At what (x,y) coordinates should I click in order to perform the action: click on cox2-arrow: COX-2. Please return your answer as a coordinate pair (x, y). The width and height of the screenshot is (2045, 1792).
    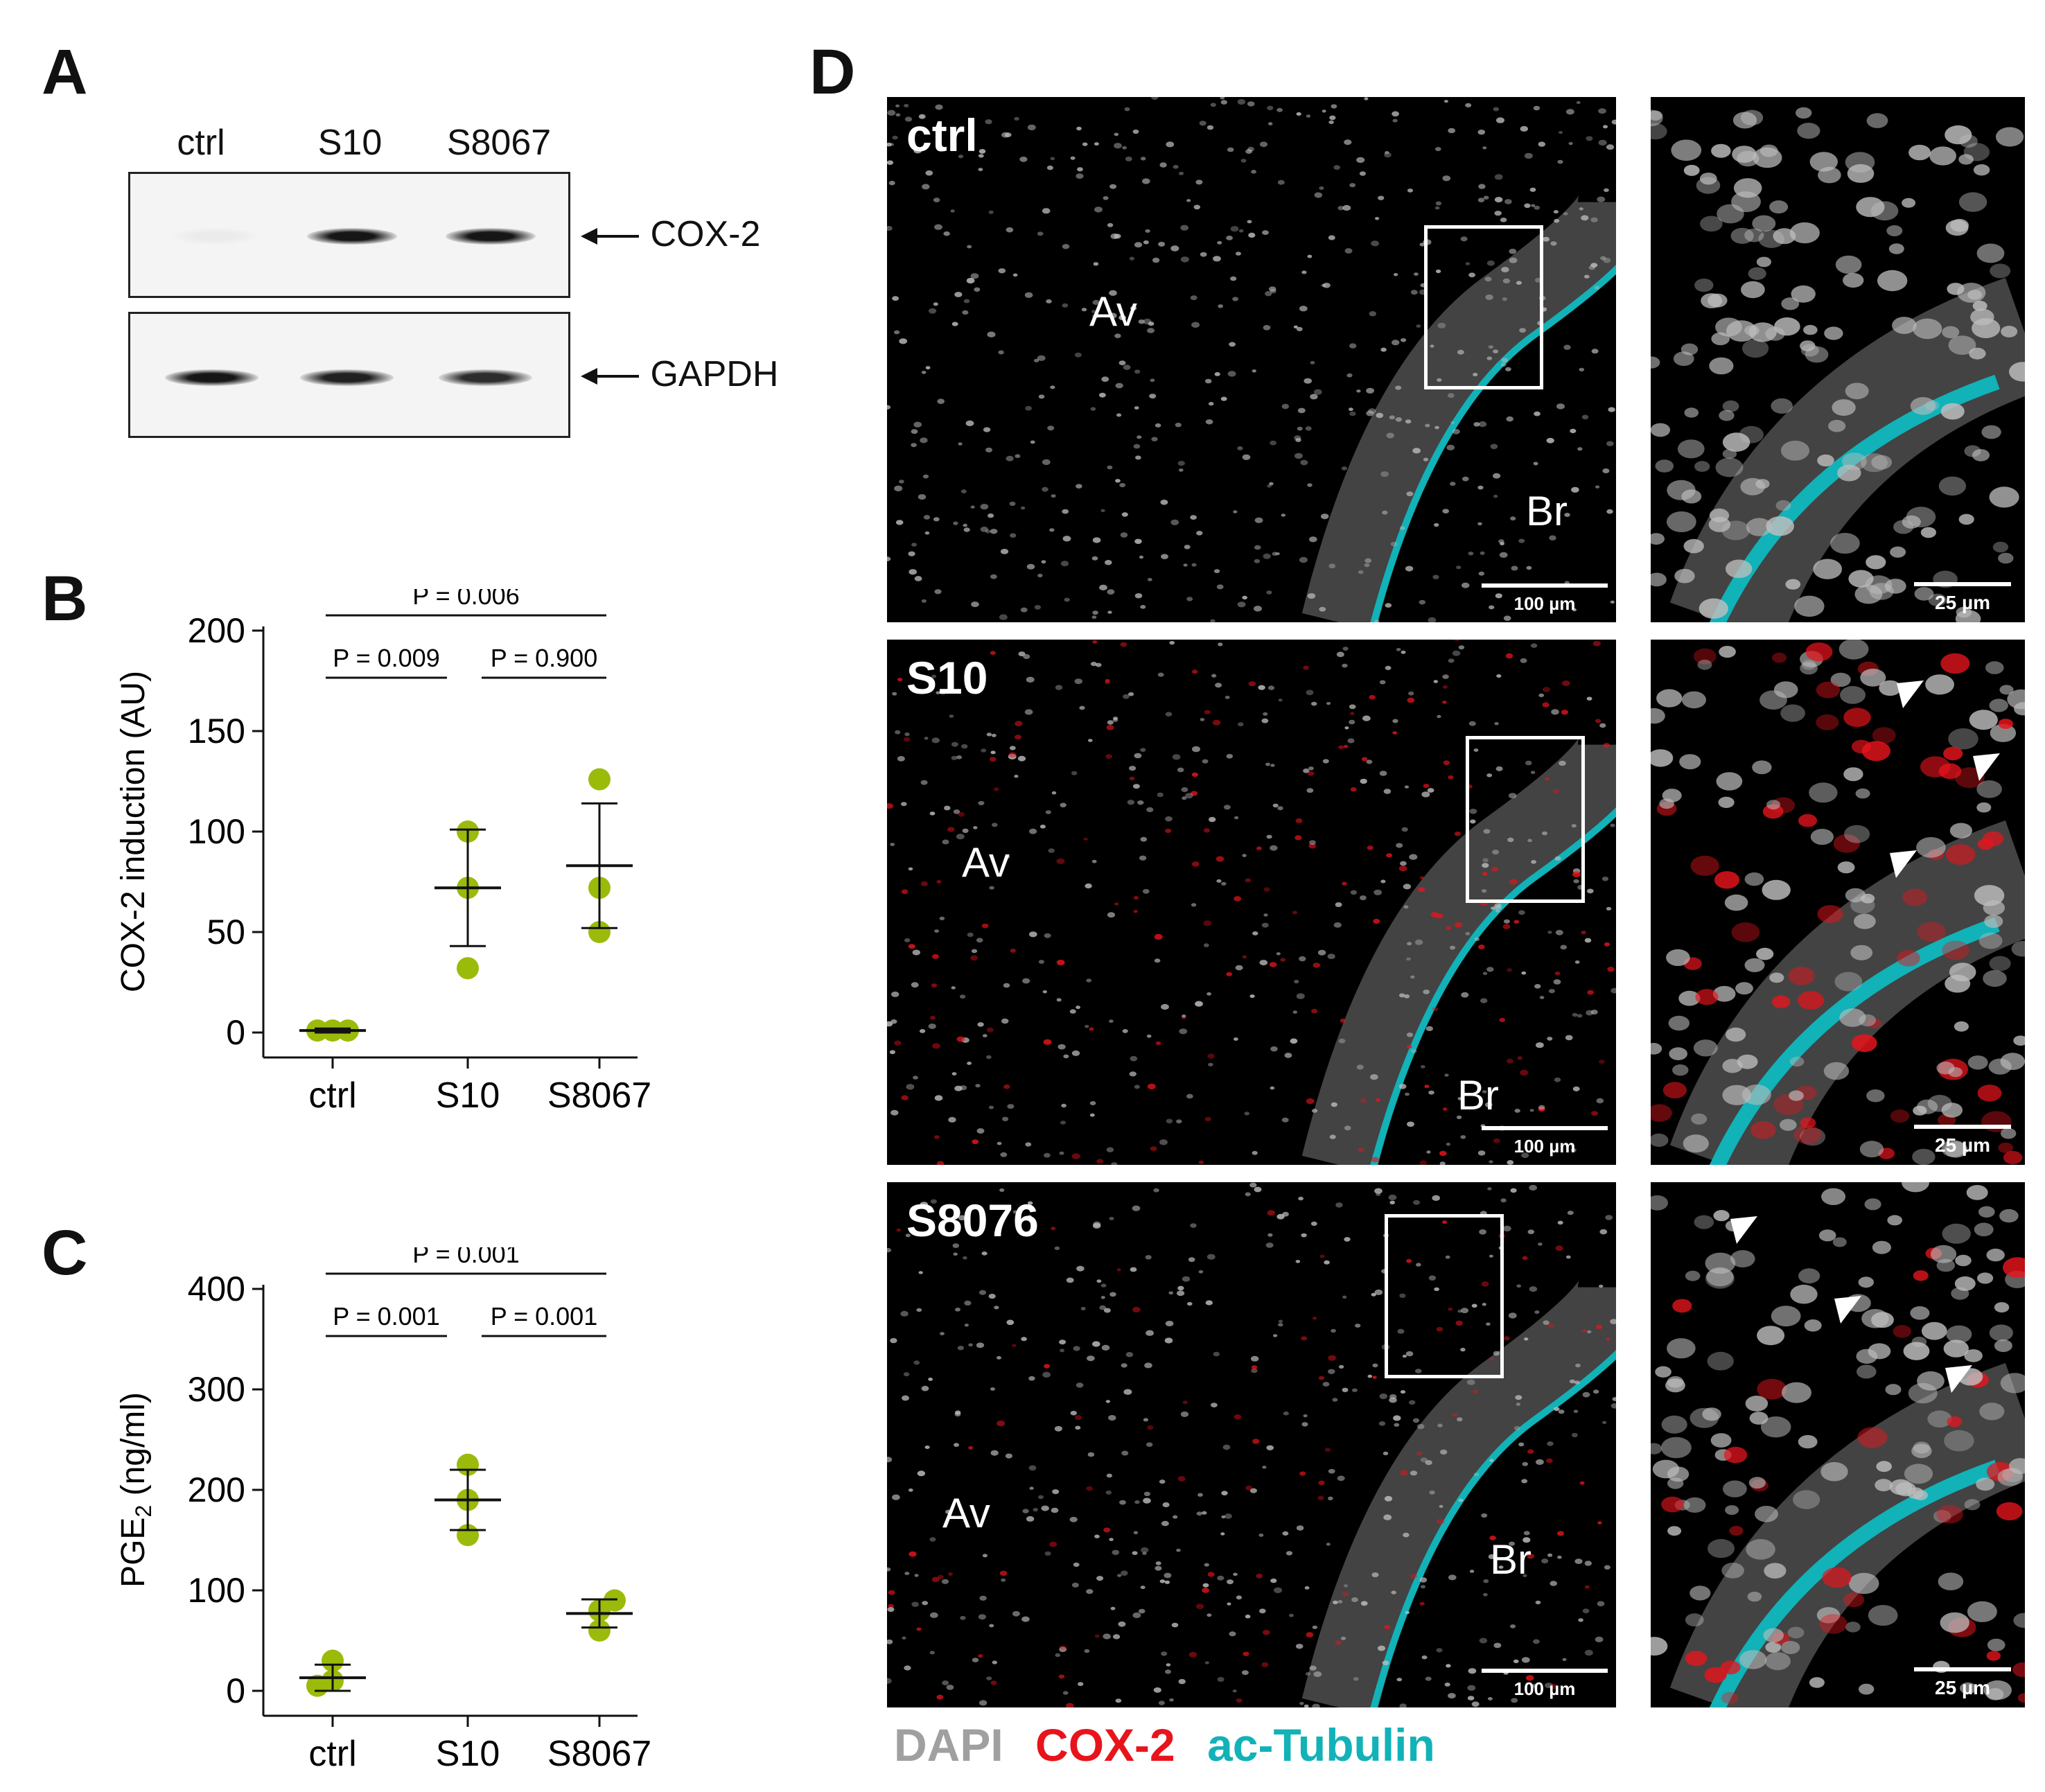
    Looking at the image, I should click on (671, 234).